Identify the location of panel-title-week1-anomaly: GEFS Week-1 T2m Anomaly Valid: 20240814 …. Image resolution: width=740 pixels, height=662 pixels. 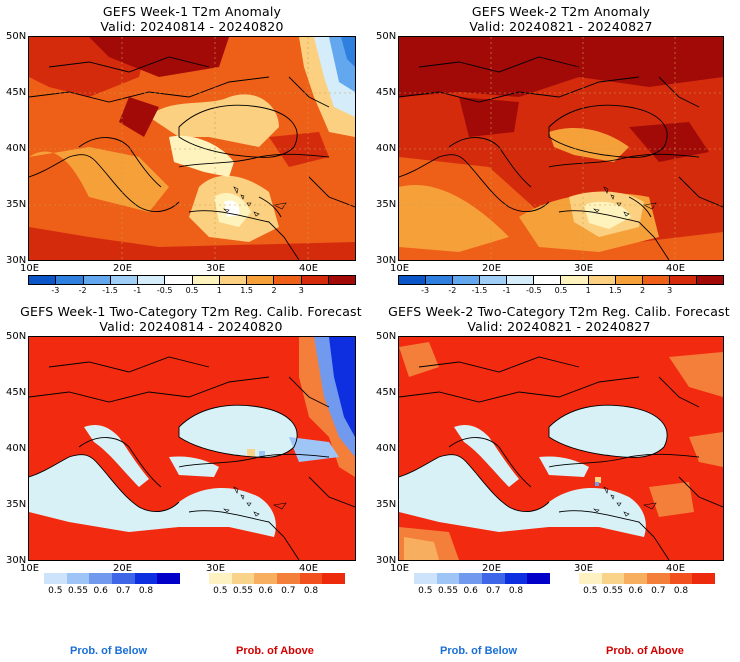
(192, 19).